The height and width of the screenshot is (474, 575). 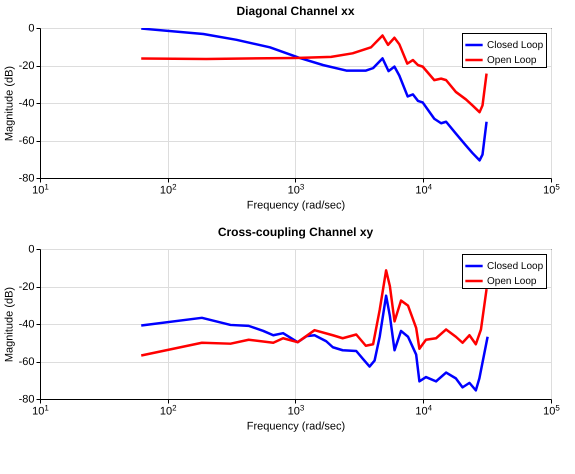 What do you see at coordinates (295, 11) in the screenshot?
I see `chart-title: Diagonal Channel xx` at bounding box center [295, 11].